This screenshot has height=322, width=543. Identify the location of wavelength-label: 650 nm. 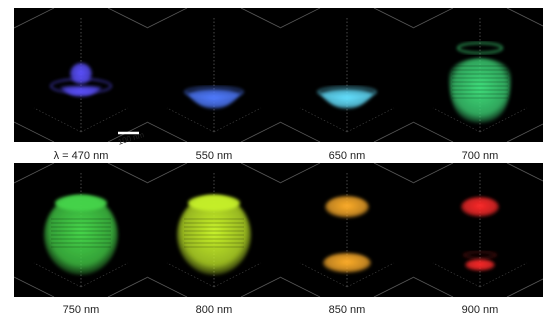
(347, 156).